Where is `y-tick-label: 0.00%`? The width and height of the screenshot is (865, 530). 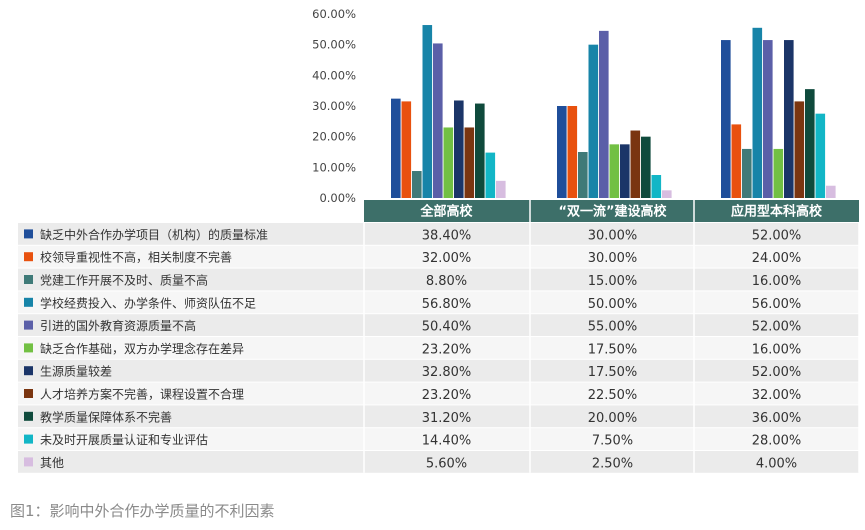 y-tick-label: 0.00% is located at coordinates (337, 198).